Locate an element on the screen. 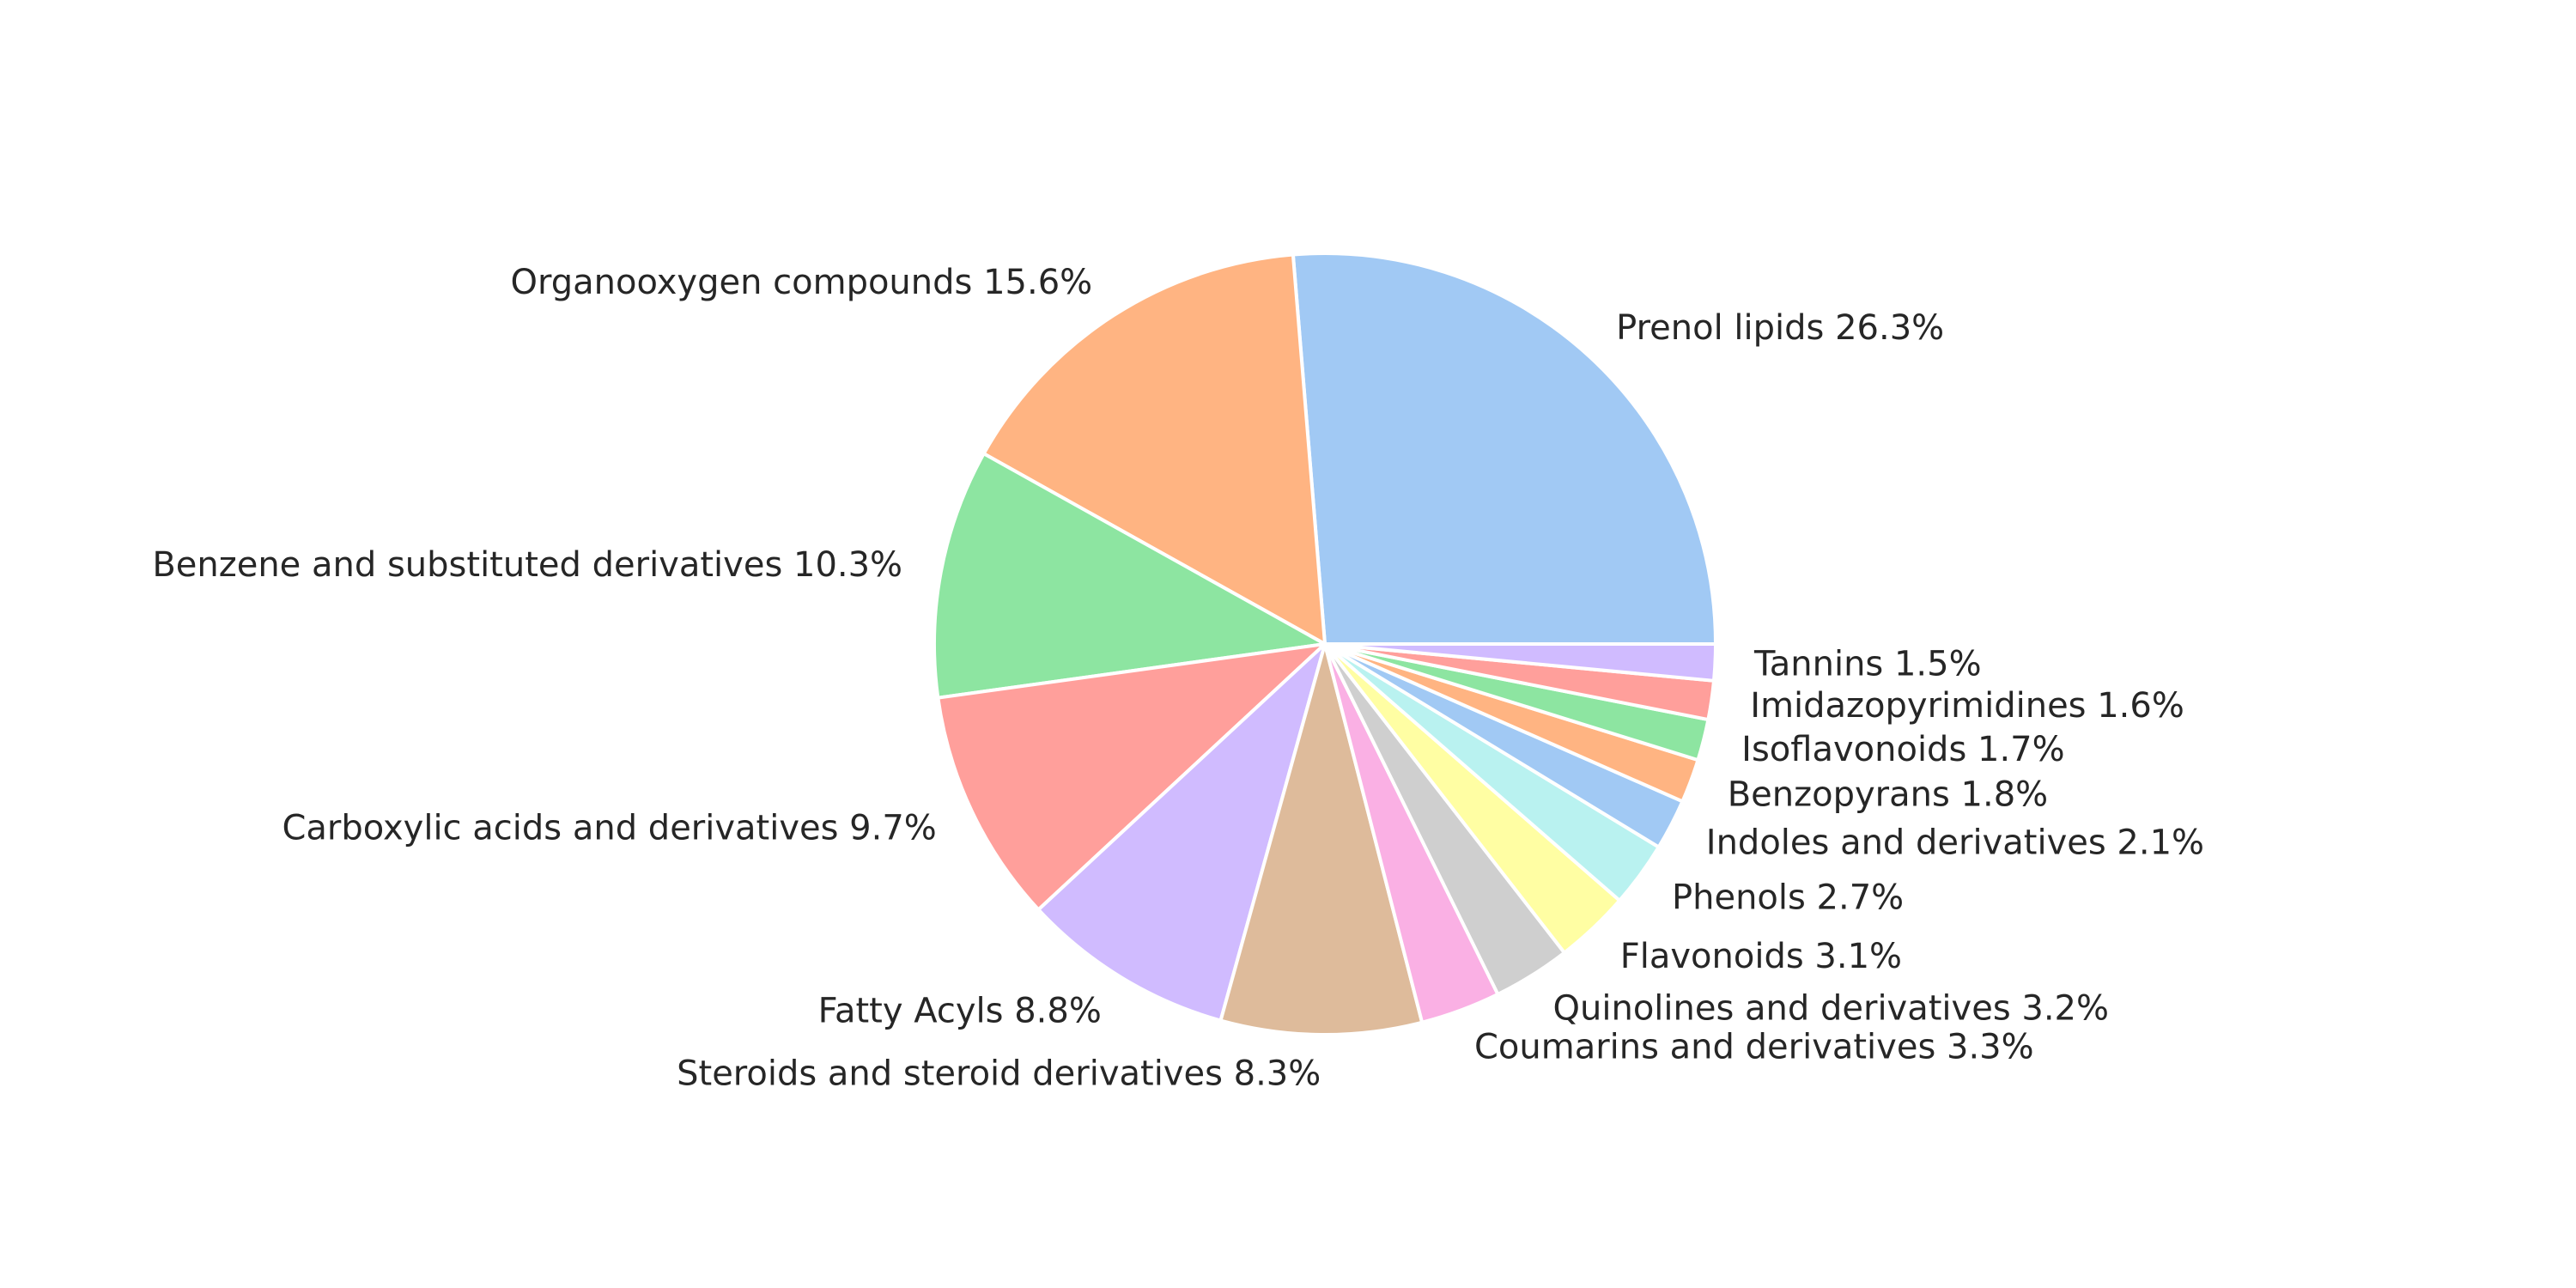 The image size is (2576, 1288). pie-label-indoles-and-derivatives: Indoles and derivatives 2.1% is located at coordinates (1955, 843).